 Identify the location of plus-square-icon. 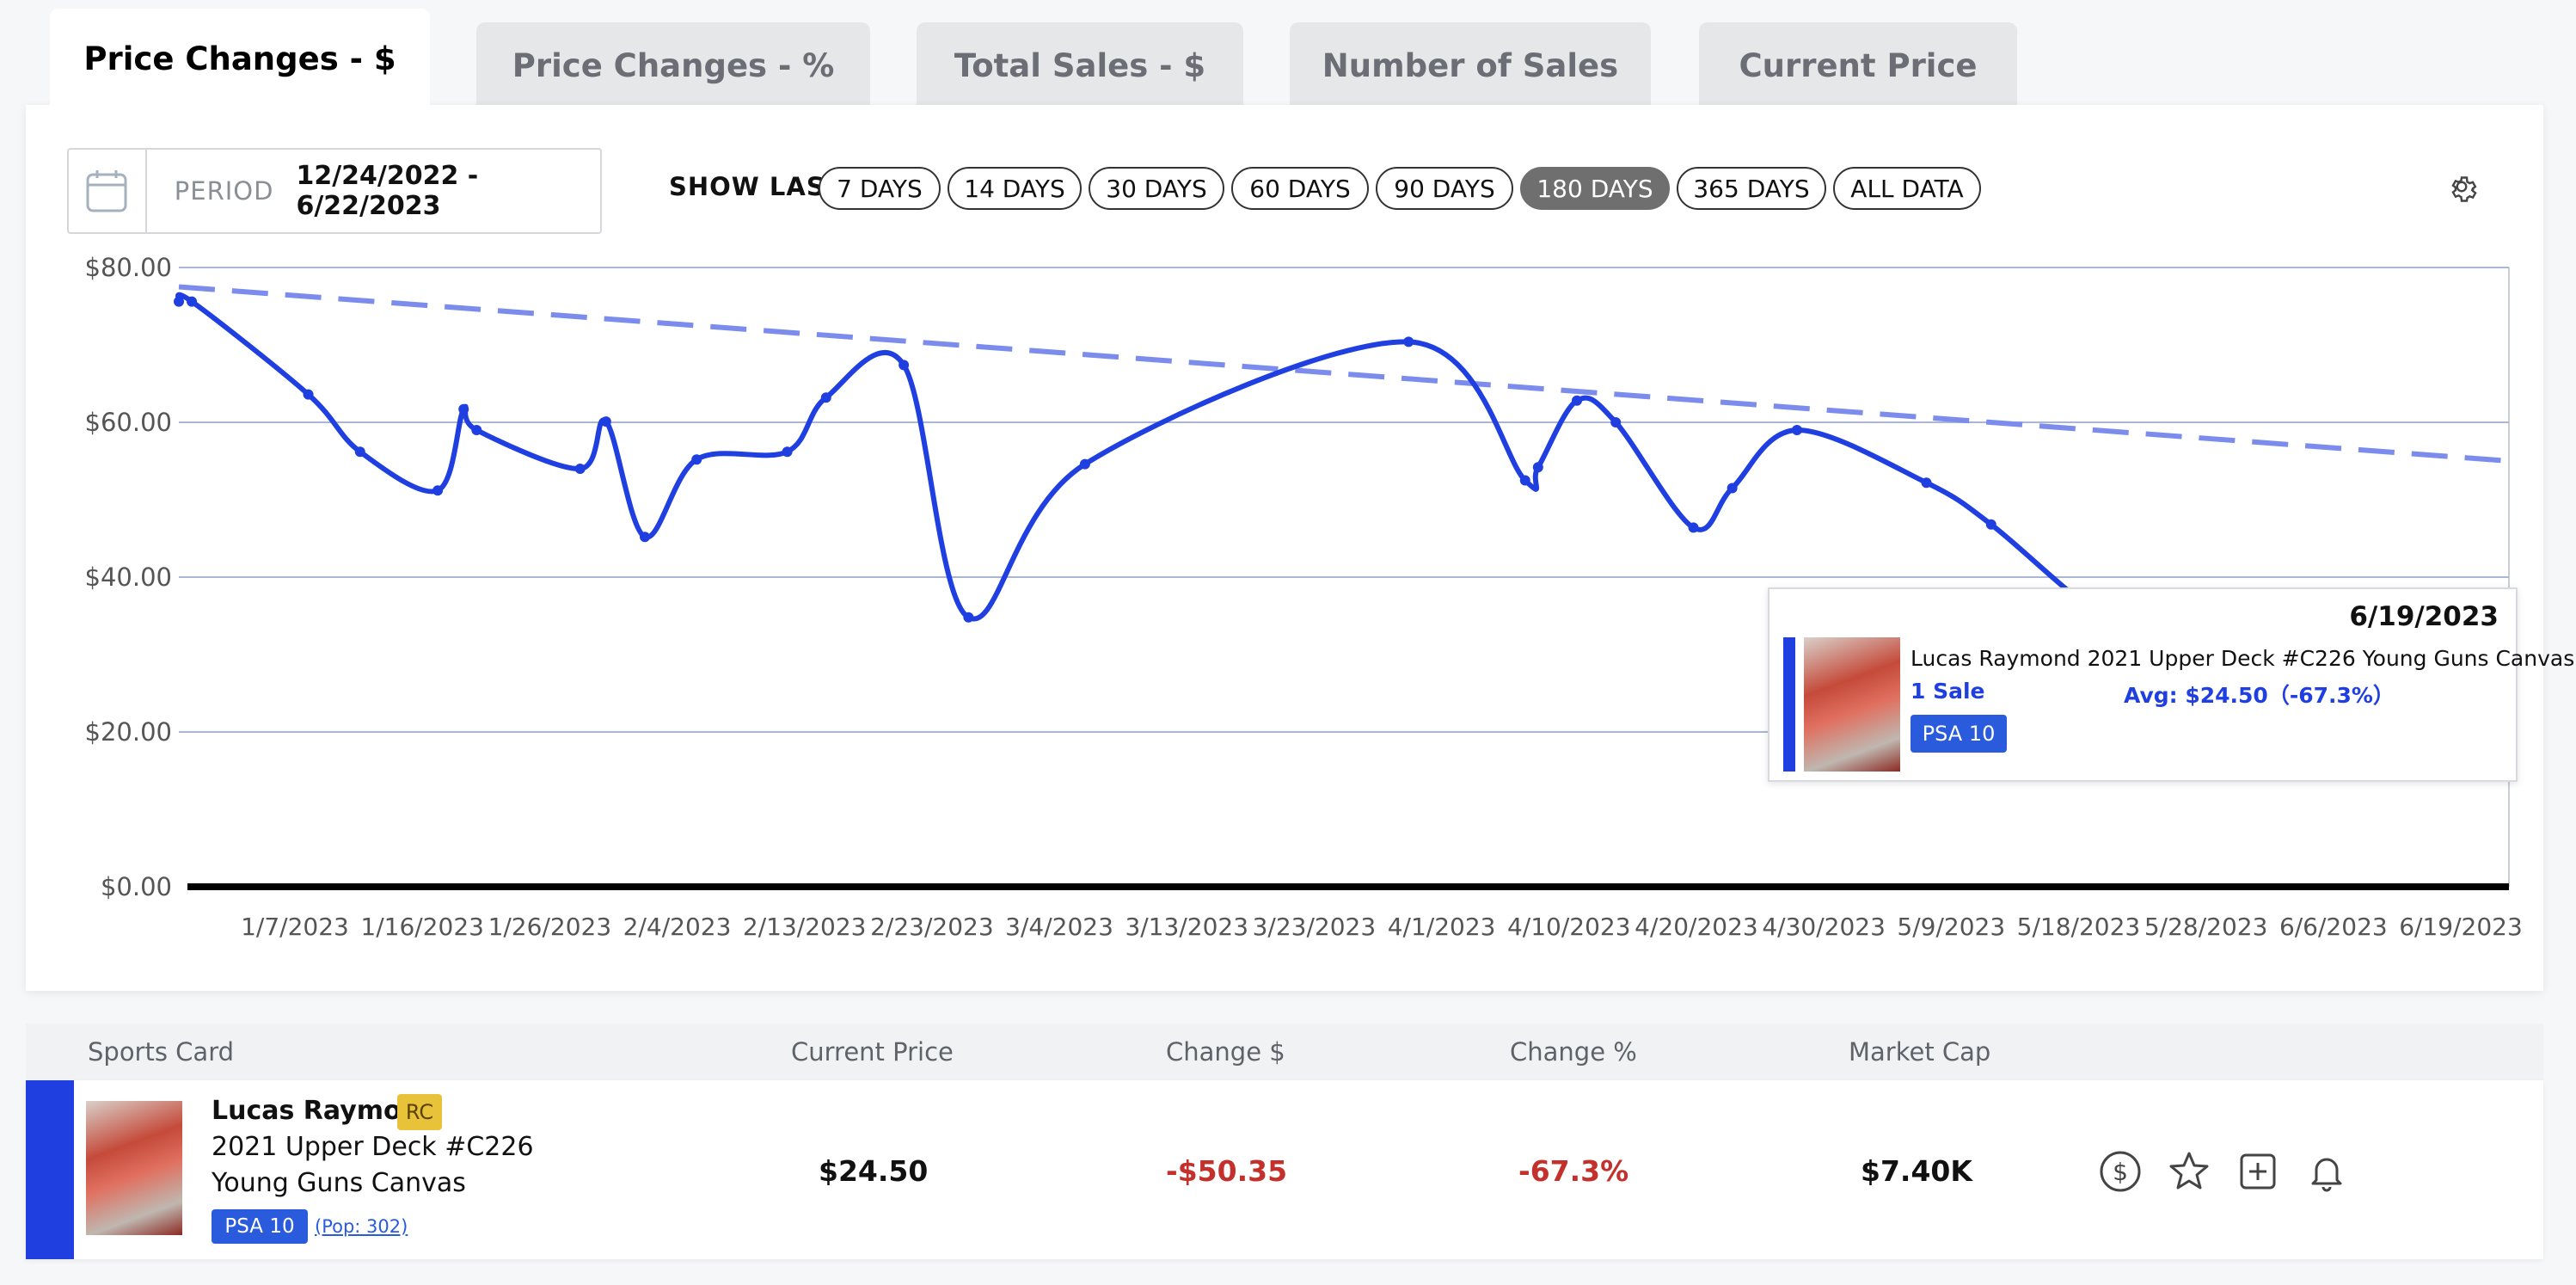
(2258, 1172).